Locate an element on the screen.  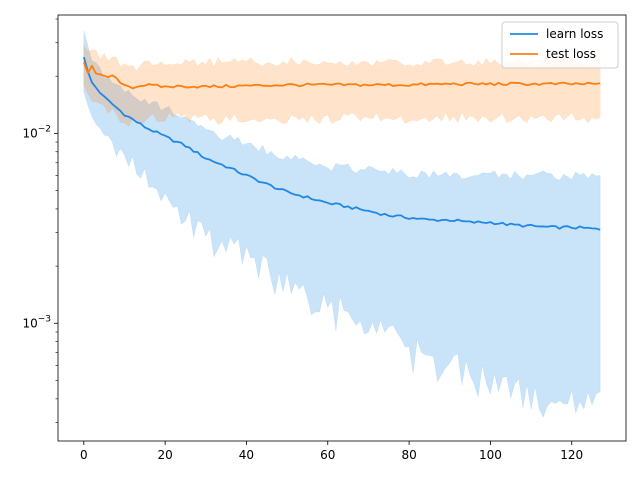
legend: learn loss test loss is located at coordinates (560, 45).